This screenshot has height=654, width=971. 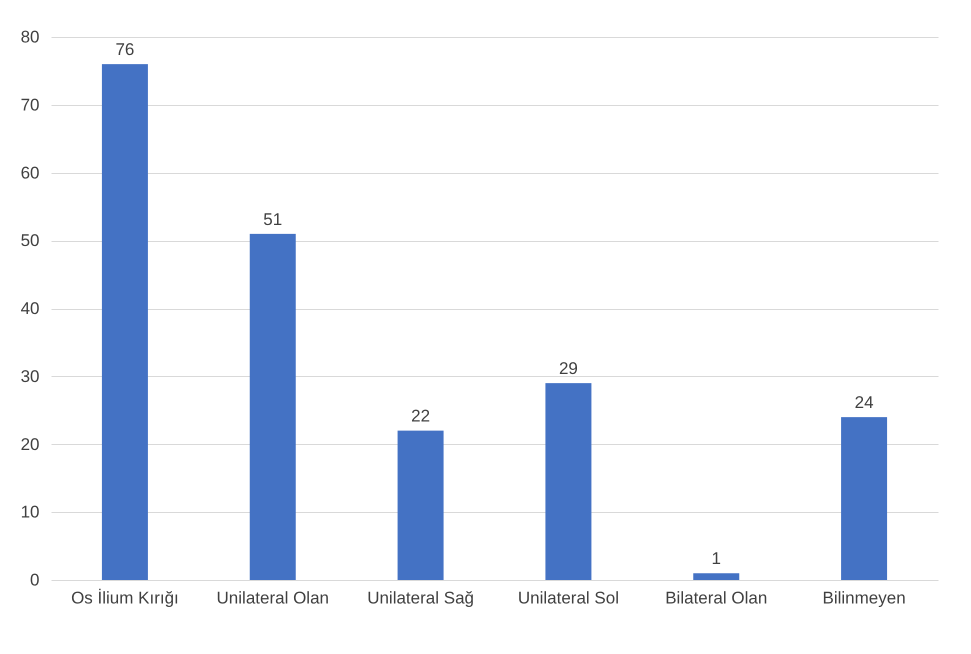 I want to click on y-tick-label: 20, so click(x=30, y=444).